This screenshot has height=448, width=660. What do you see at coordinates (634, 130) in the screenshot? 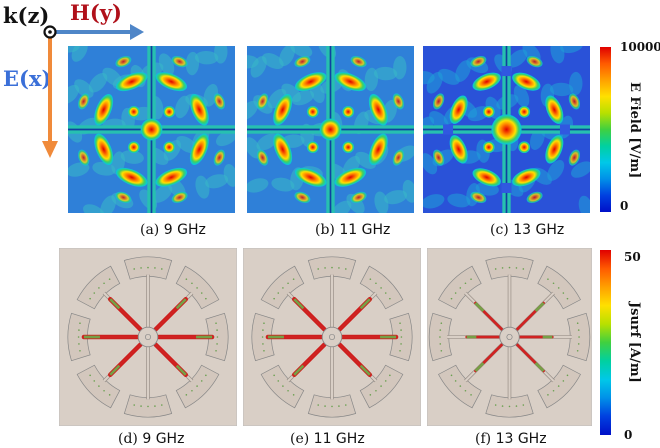
I see `efield-colorbar-title: E Field [V/m]` at bounding box center [634, 130].